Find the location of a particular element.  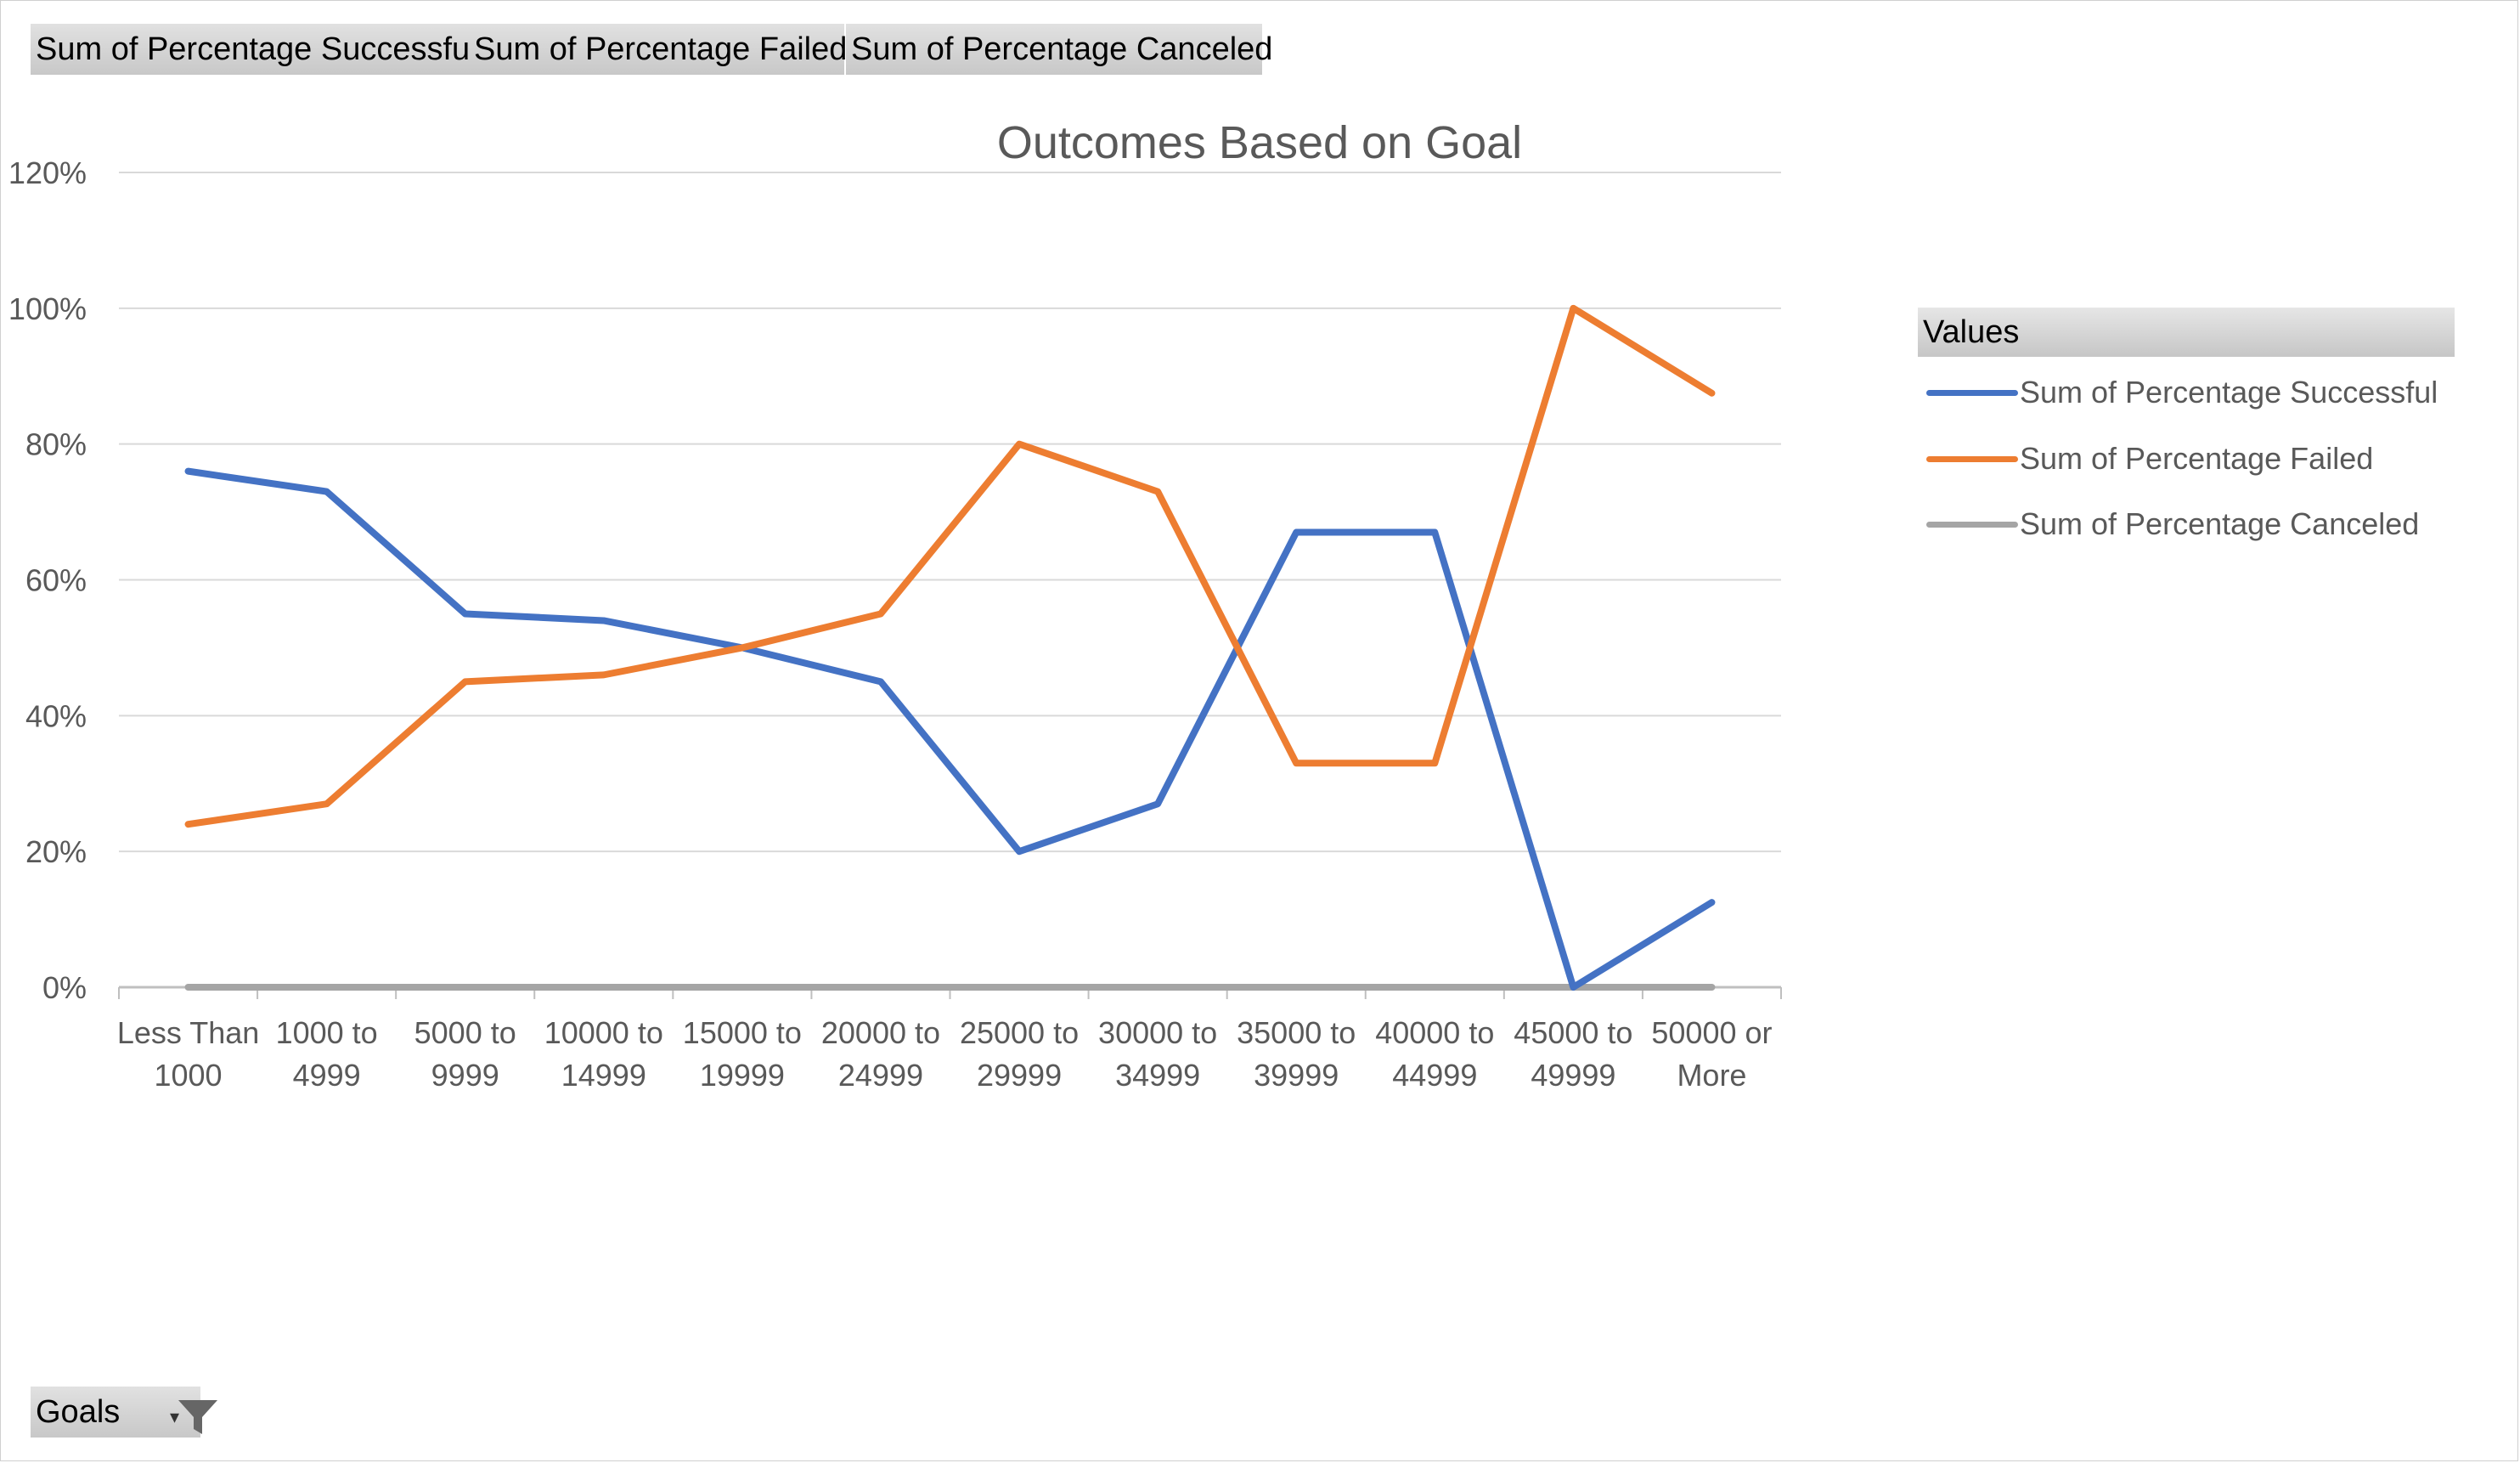

x-tick-label: 5000 to 9999 is located at coordinates (465, 1054).